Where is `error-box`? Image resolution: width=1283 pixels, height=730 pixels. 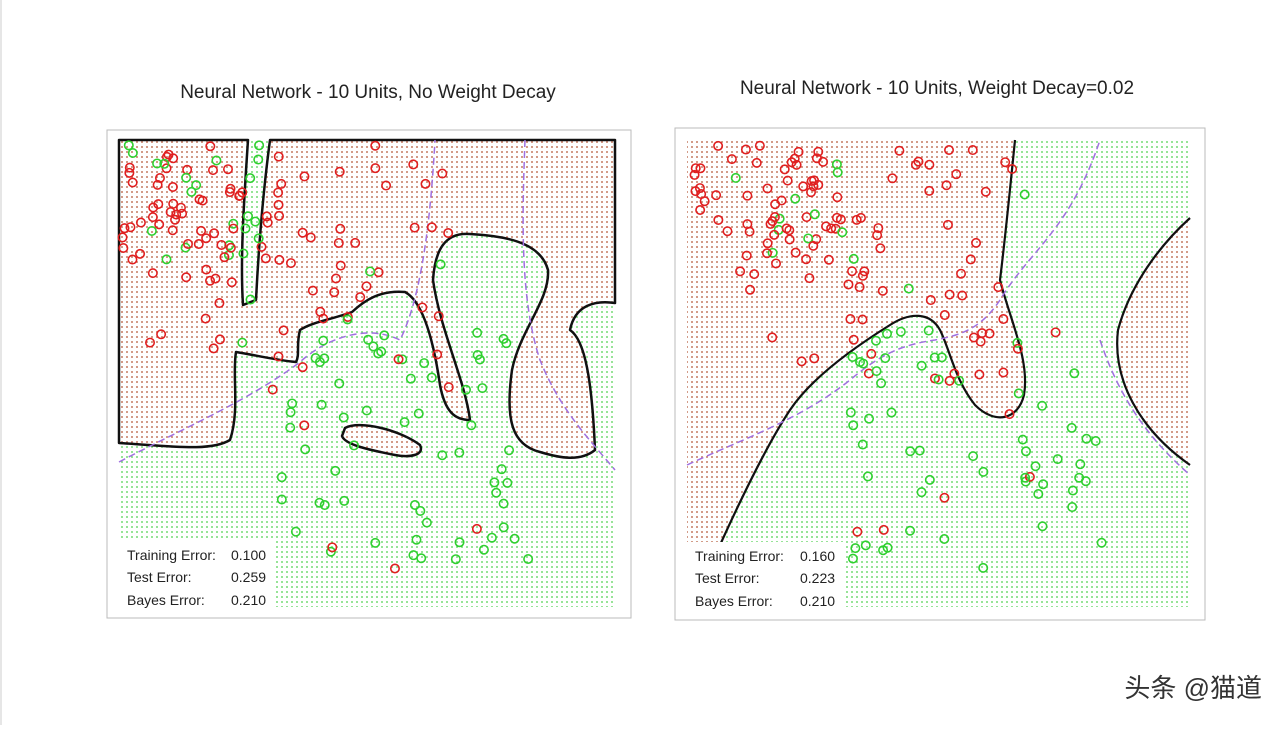
error-box is located at coordinates (197, 573).